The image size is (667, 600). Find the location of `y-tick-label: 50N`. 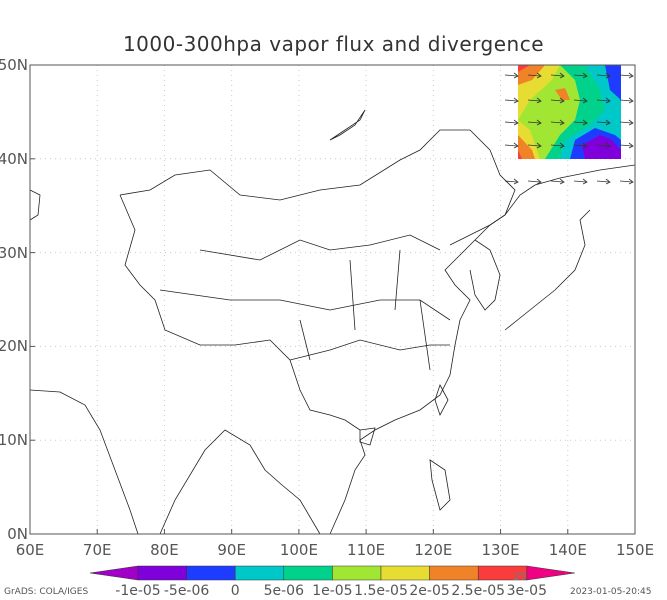

y-tick-label: 50N is located at coordinates (14, 65).